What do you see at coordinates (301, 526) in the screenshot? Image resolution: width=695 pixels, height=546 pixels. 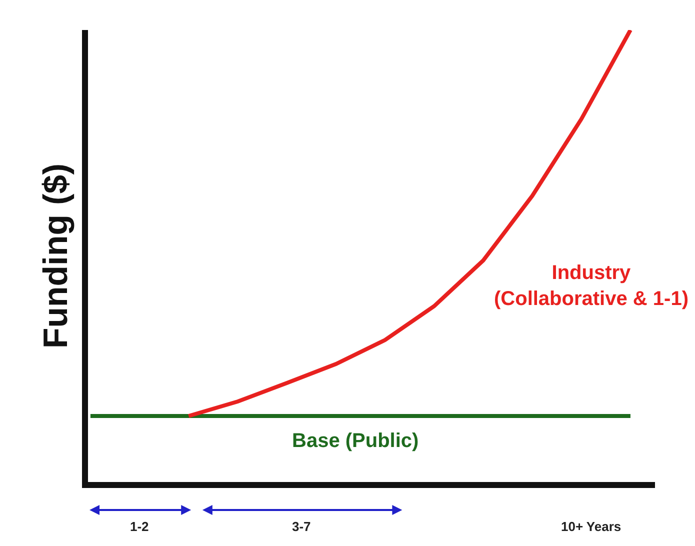 I see `text: 3-7` at bounding box center [301, 526].